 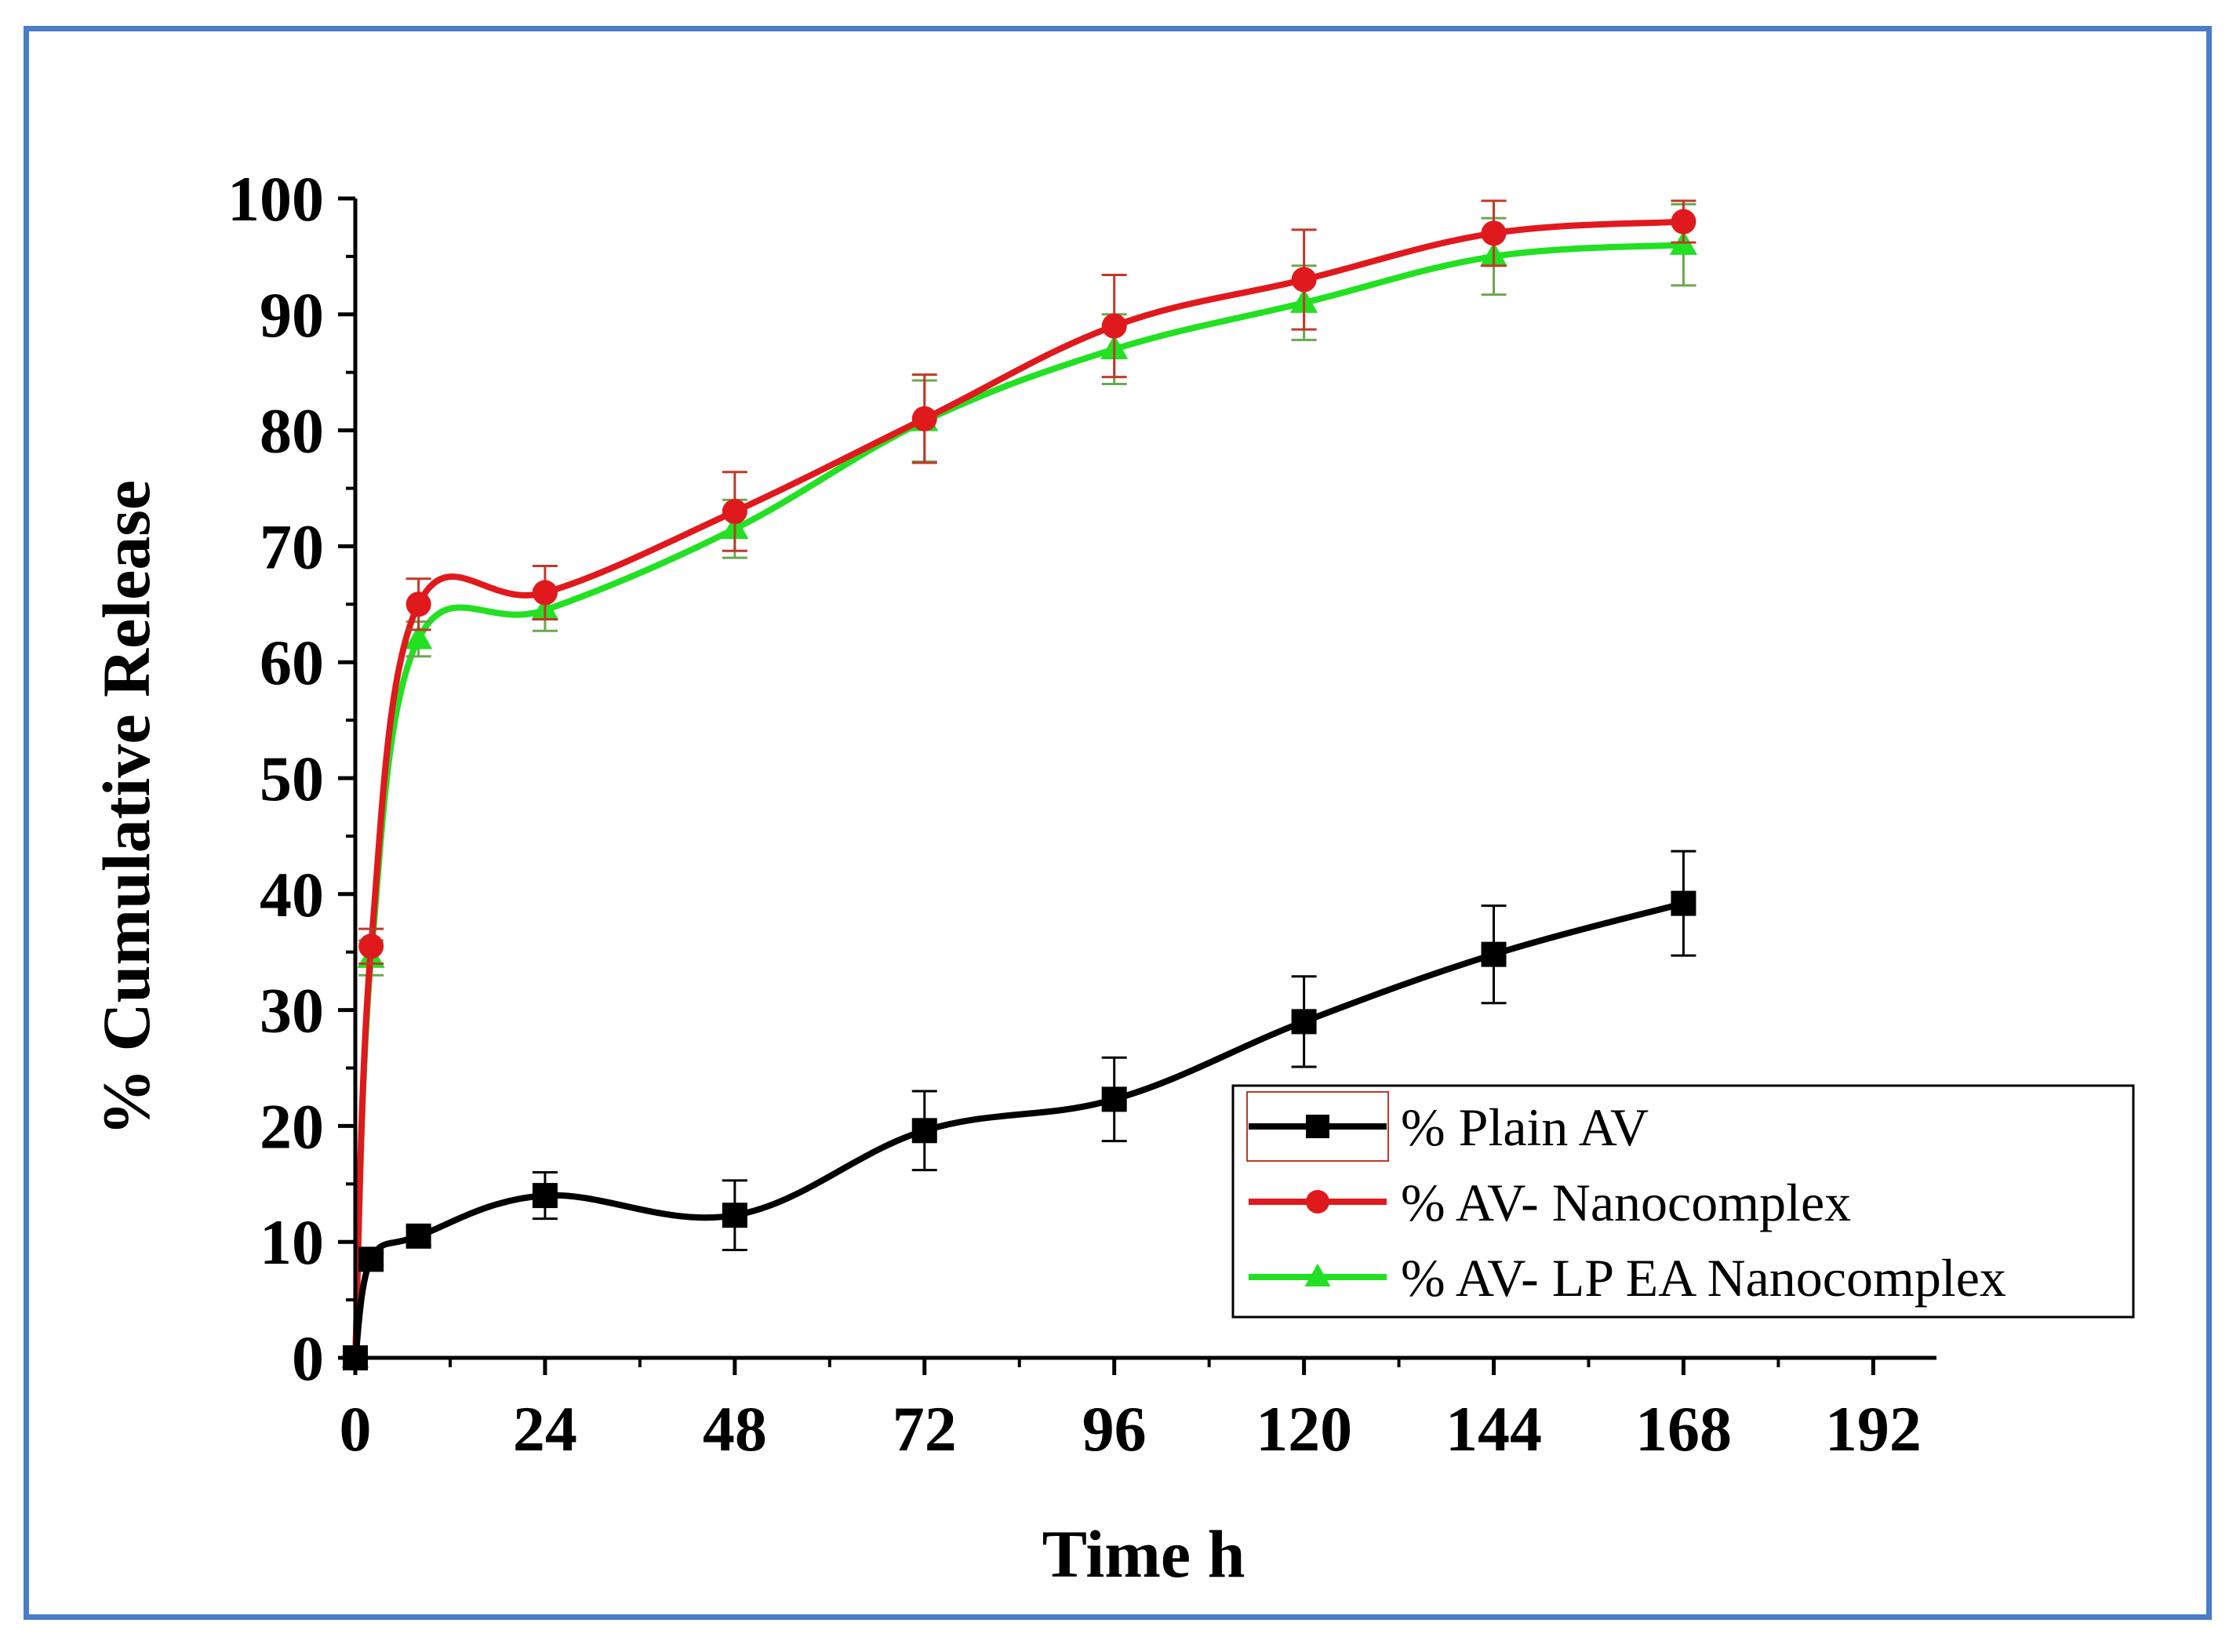 I want to click on y-axis-title: % Cumulative Release, so click(x=126, y=808).